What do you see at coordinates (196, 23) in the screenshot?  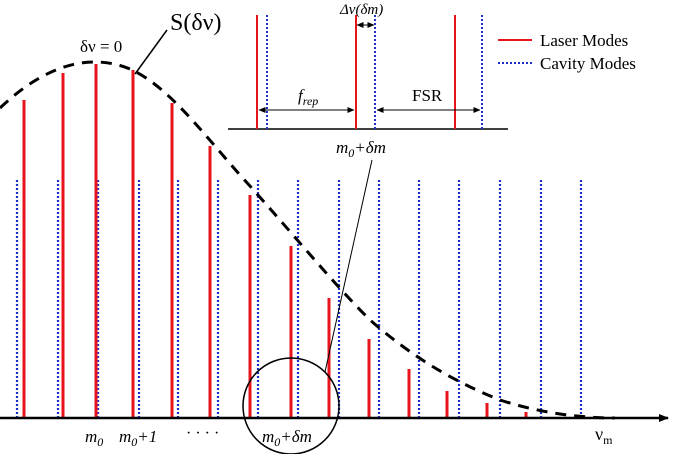 I see `envelope-label: S(δν)` at bounding box center [196, 23].